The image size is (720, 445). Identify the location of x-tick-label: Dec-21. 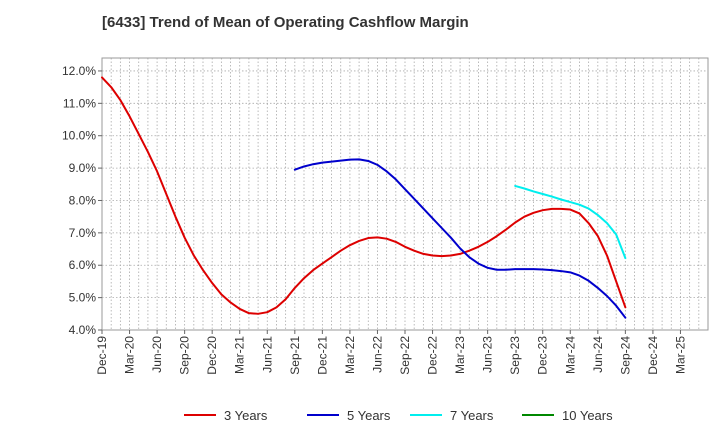
(322, 355).